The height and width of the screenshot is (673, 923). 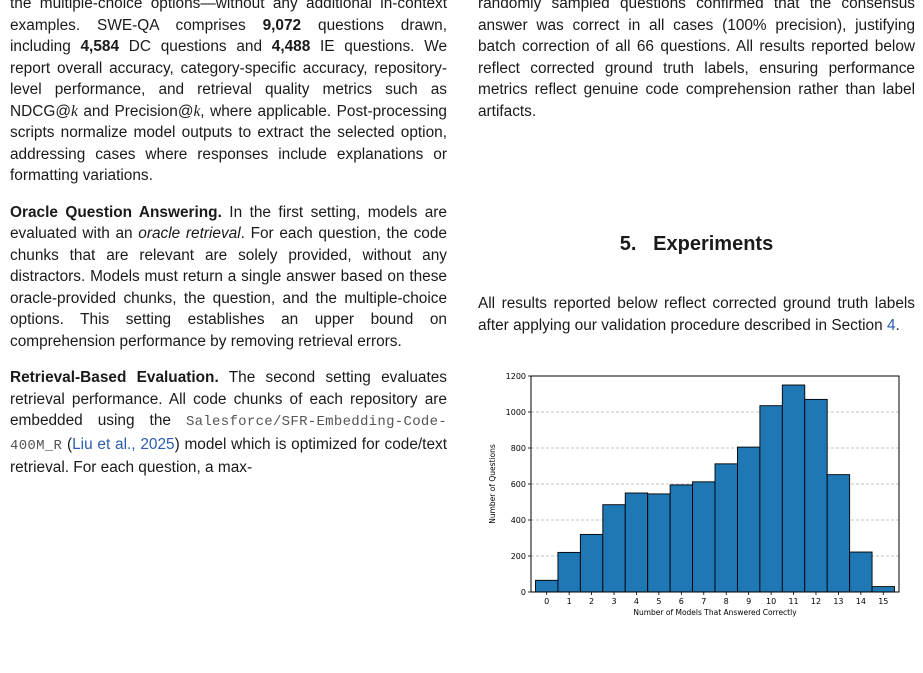 What do you see at coordinates (282, 25) in the screenshot?
I see `total-questions-count: 9,072` at bounding box center [282, 25].